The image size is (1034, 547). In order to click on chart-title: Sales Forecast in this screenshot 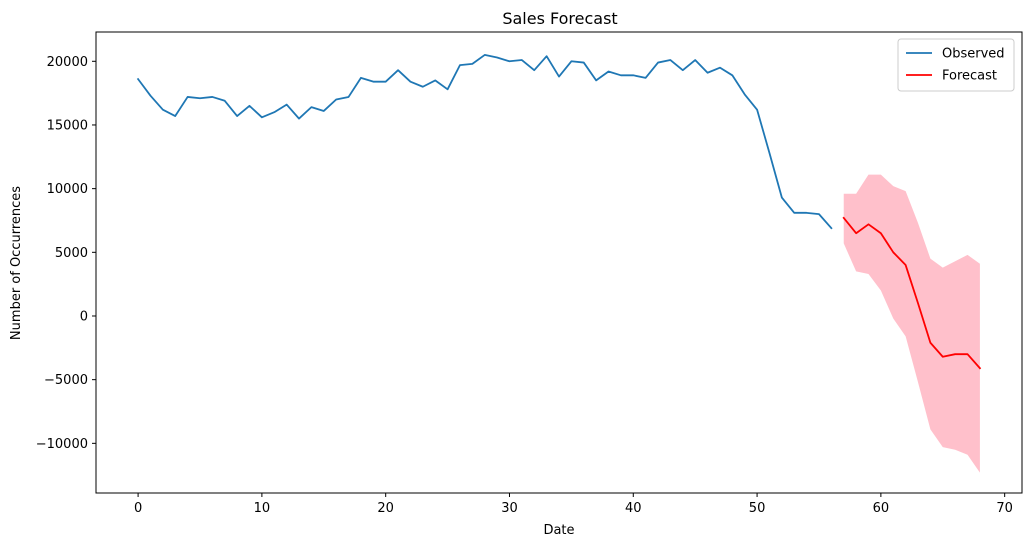, I will do `click(559, 18)`.